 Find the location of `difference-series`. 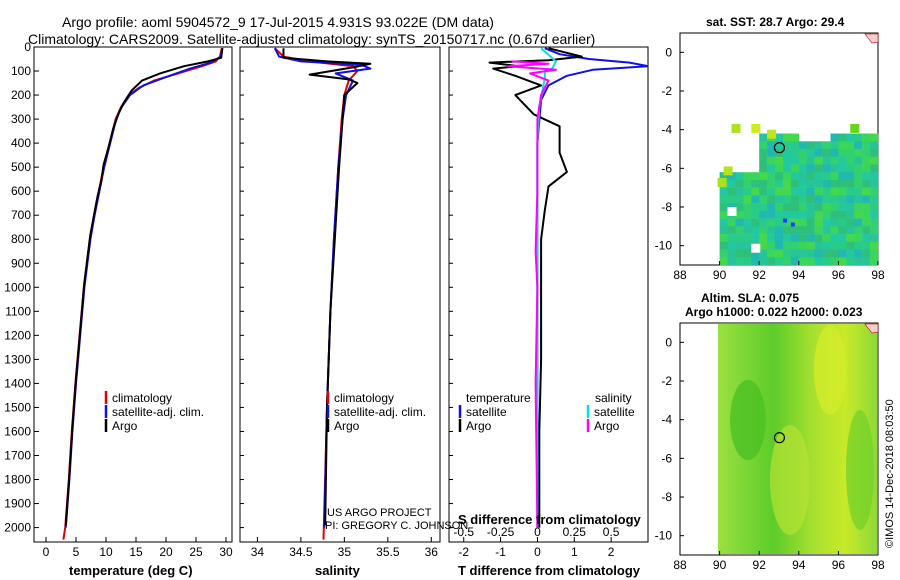

difference-series is located at coordinates (568, 287).